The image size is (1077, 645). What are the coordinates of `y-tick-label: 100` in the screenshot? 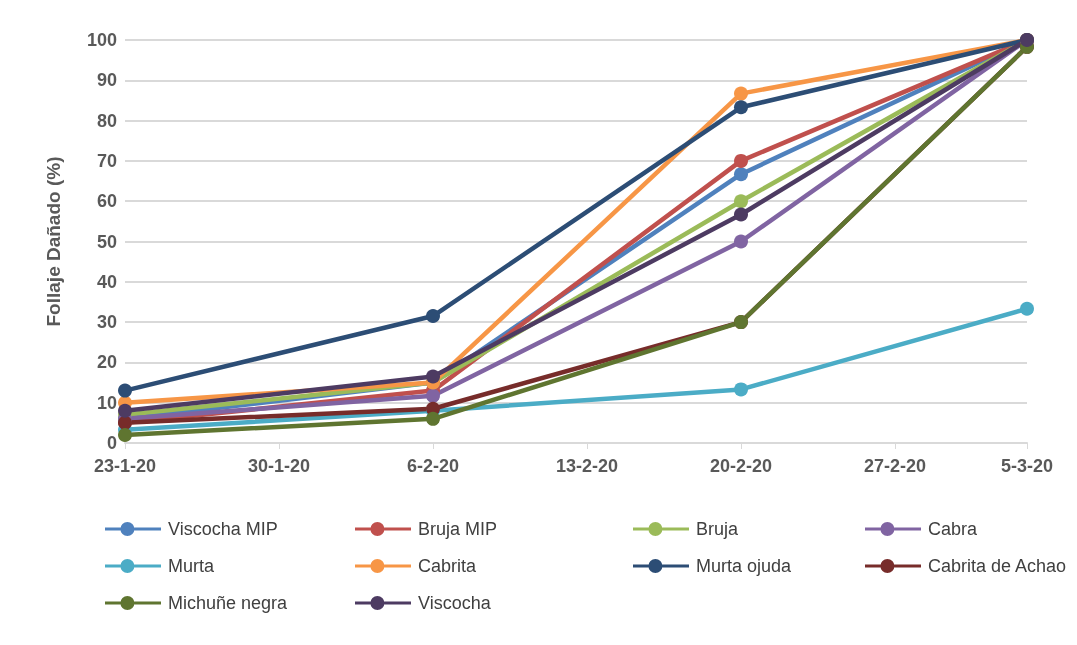 It's located at (101, 40).